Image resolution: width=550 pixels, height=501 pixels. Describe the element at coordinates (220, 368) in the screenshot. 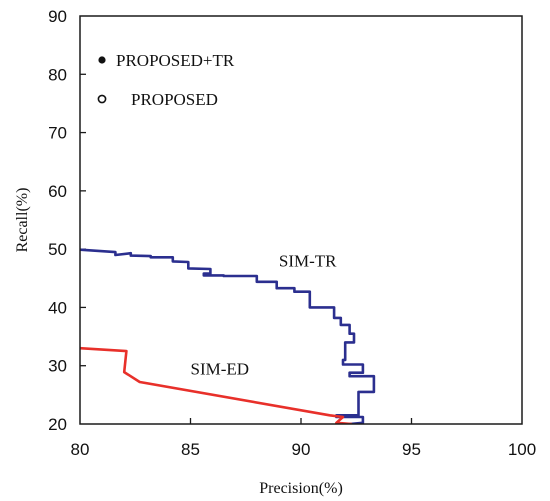

I see `annotation-sim-ed: SIM-ED` at that location.